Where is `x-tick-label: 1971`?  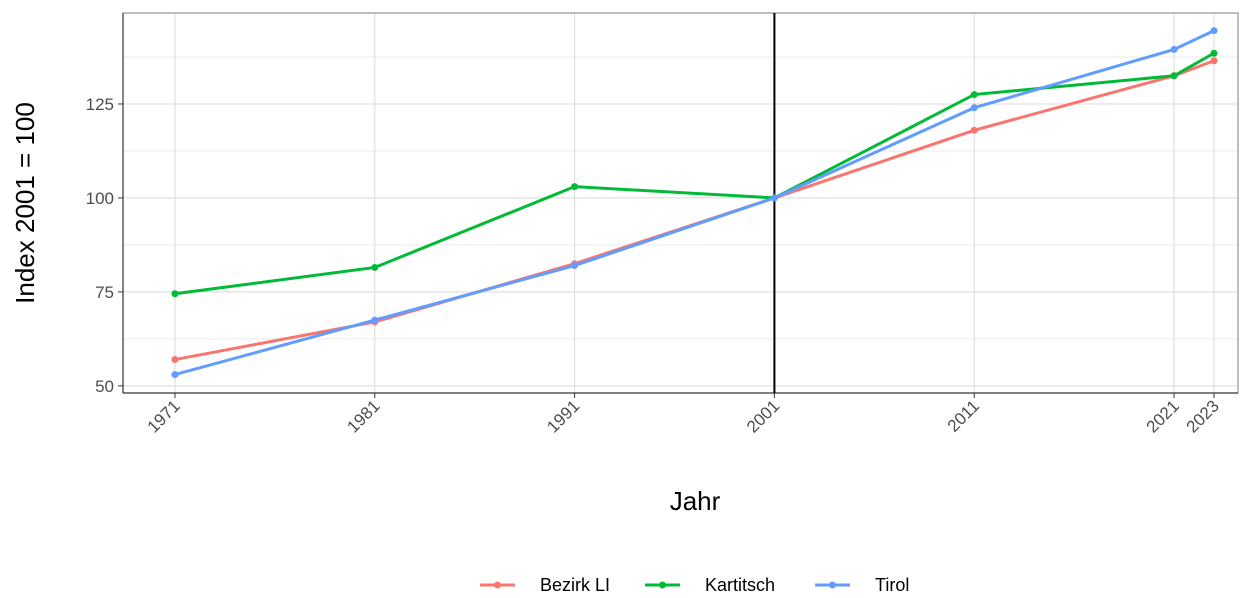
x-tick-label: 1971 is located at coordinates (164, 416).